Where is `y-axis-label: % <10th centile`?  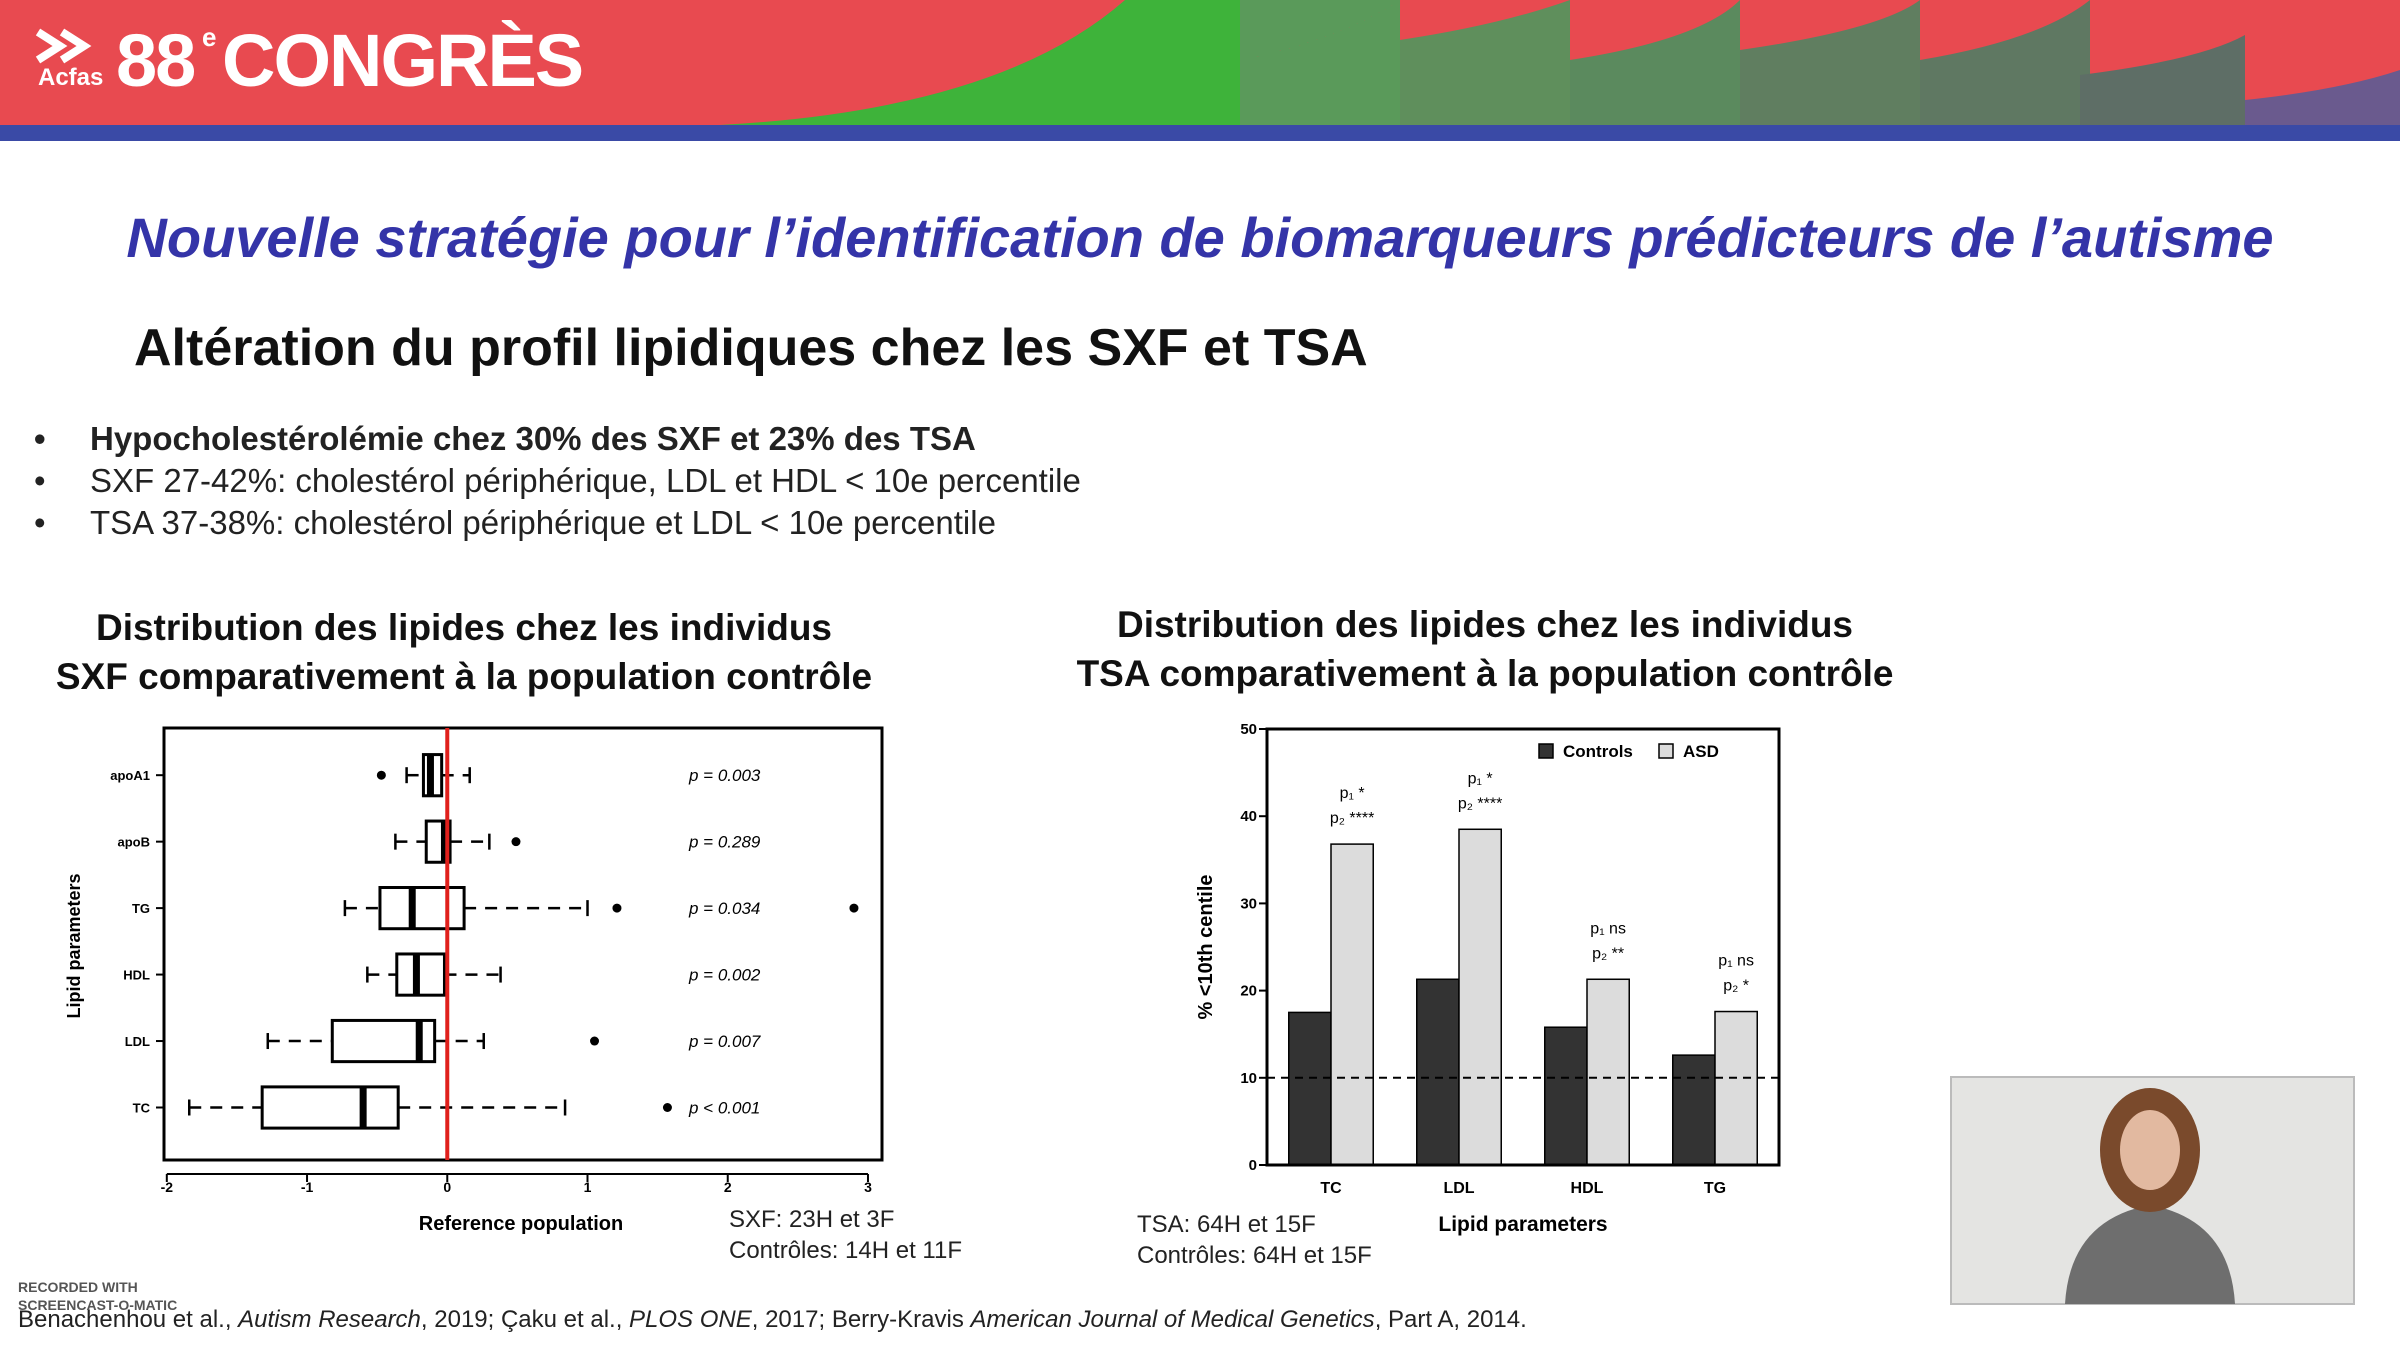
y-axis-label: % <10th centile is located at coordinates (1206, 946).